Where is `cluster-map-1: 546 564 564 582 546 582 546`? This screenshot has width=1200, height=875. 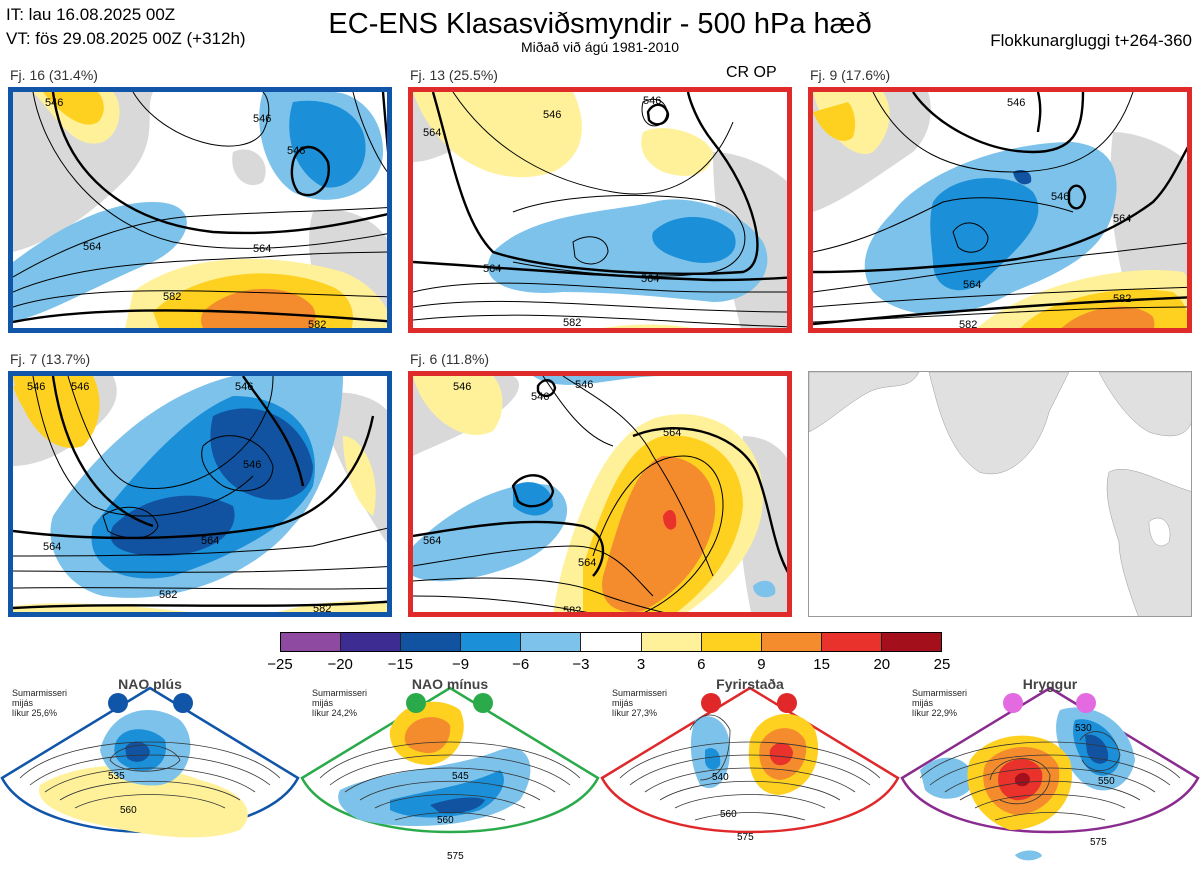 cluster-map-1: 546 564 564 582 546 582 546 is located at coordinates (200, 210).